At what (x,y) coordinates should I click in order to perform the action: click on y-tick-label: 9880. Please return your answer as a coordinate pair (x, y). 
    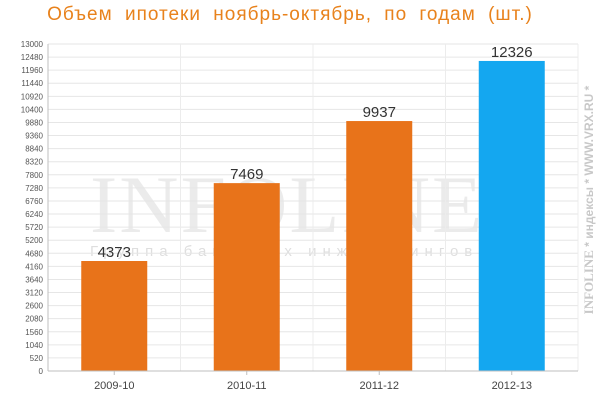
    Looking at the image, I should click on (34, 122).